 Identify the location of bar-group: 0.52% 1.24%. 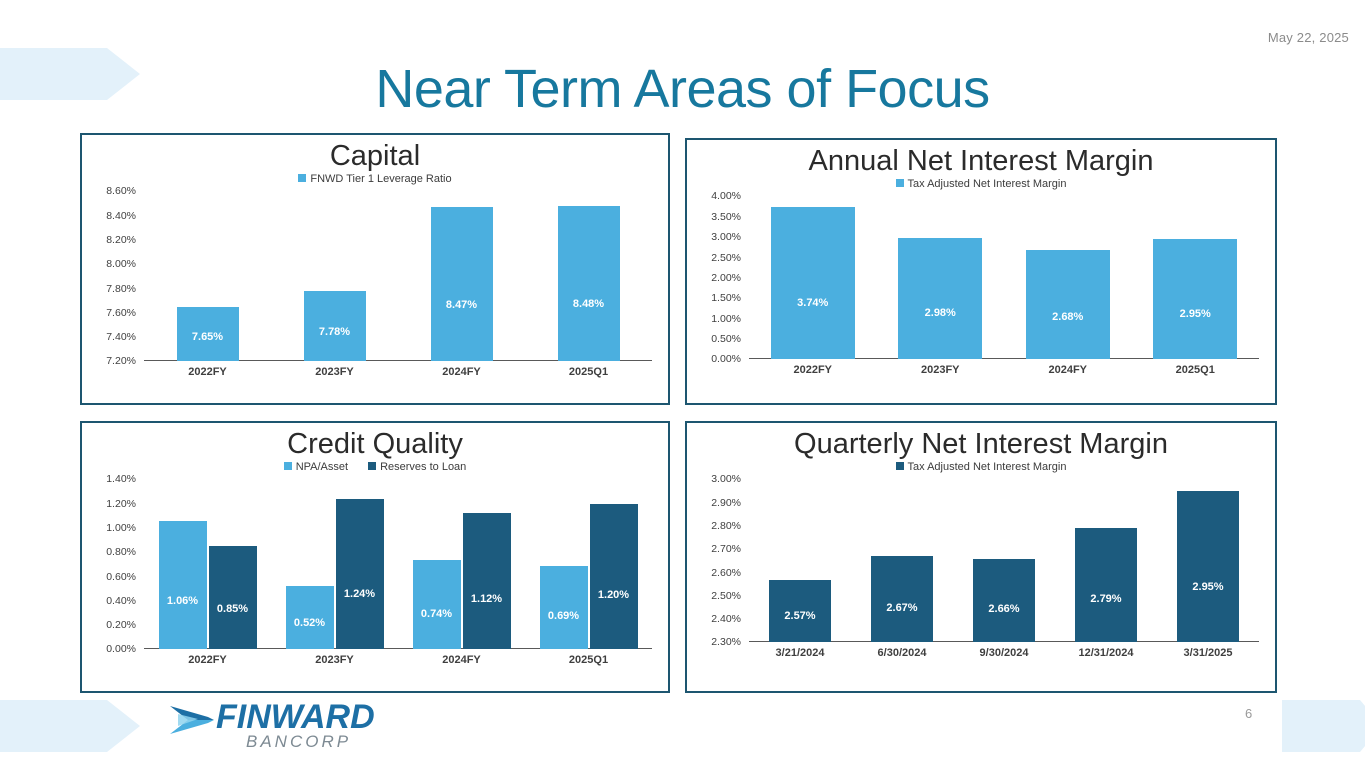
(334, 564).